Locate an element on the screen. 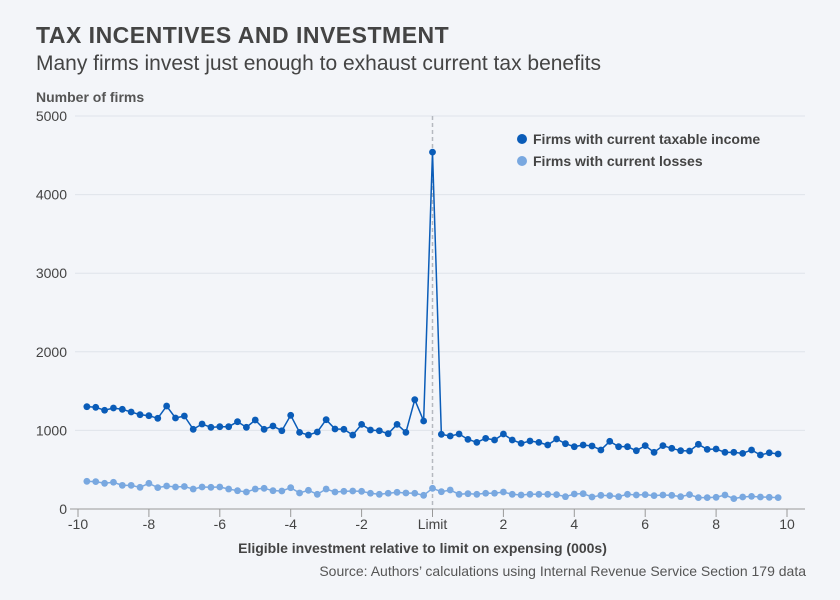  y-tick-label: 0 is located at coordinates (63, 509).